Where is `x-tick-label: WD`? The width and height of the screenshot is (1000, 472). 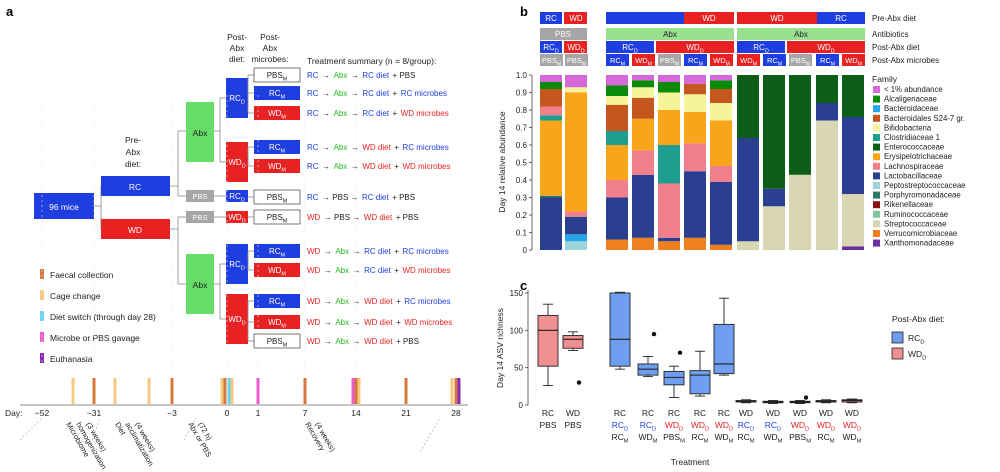
x-tick-label: WD is located at coordinates (773, 413).